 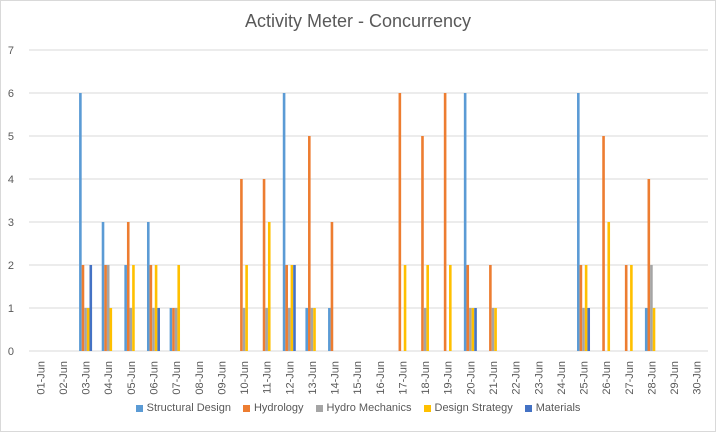 I want to click on y-tick-label: 2, so click(x=11, y=266).